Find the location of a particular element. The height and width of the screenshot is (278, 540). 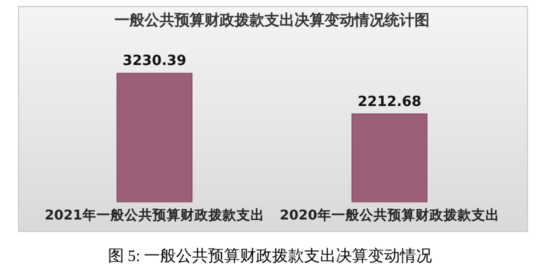

x-tick-label: 2021年一般公共预算财政拨款支出 is located at coordinates (154, 216).